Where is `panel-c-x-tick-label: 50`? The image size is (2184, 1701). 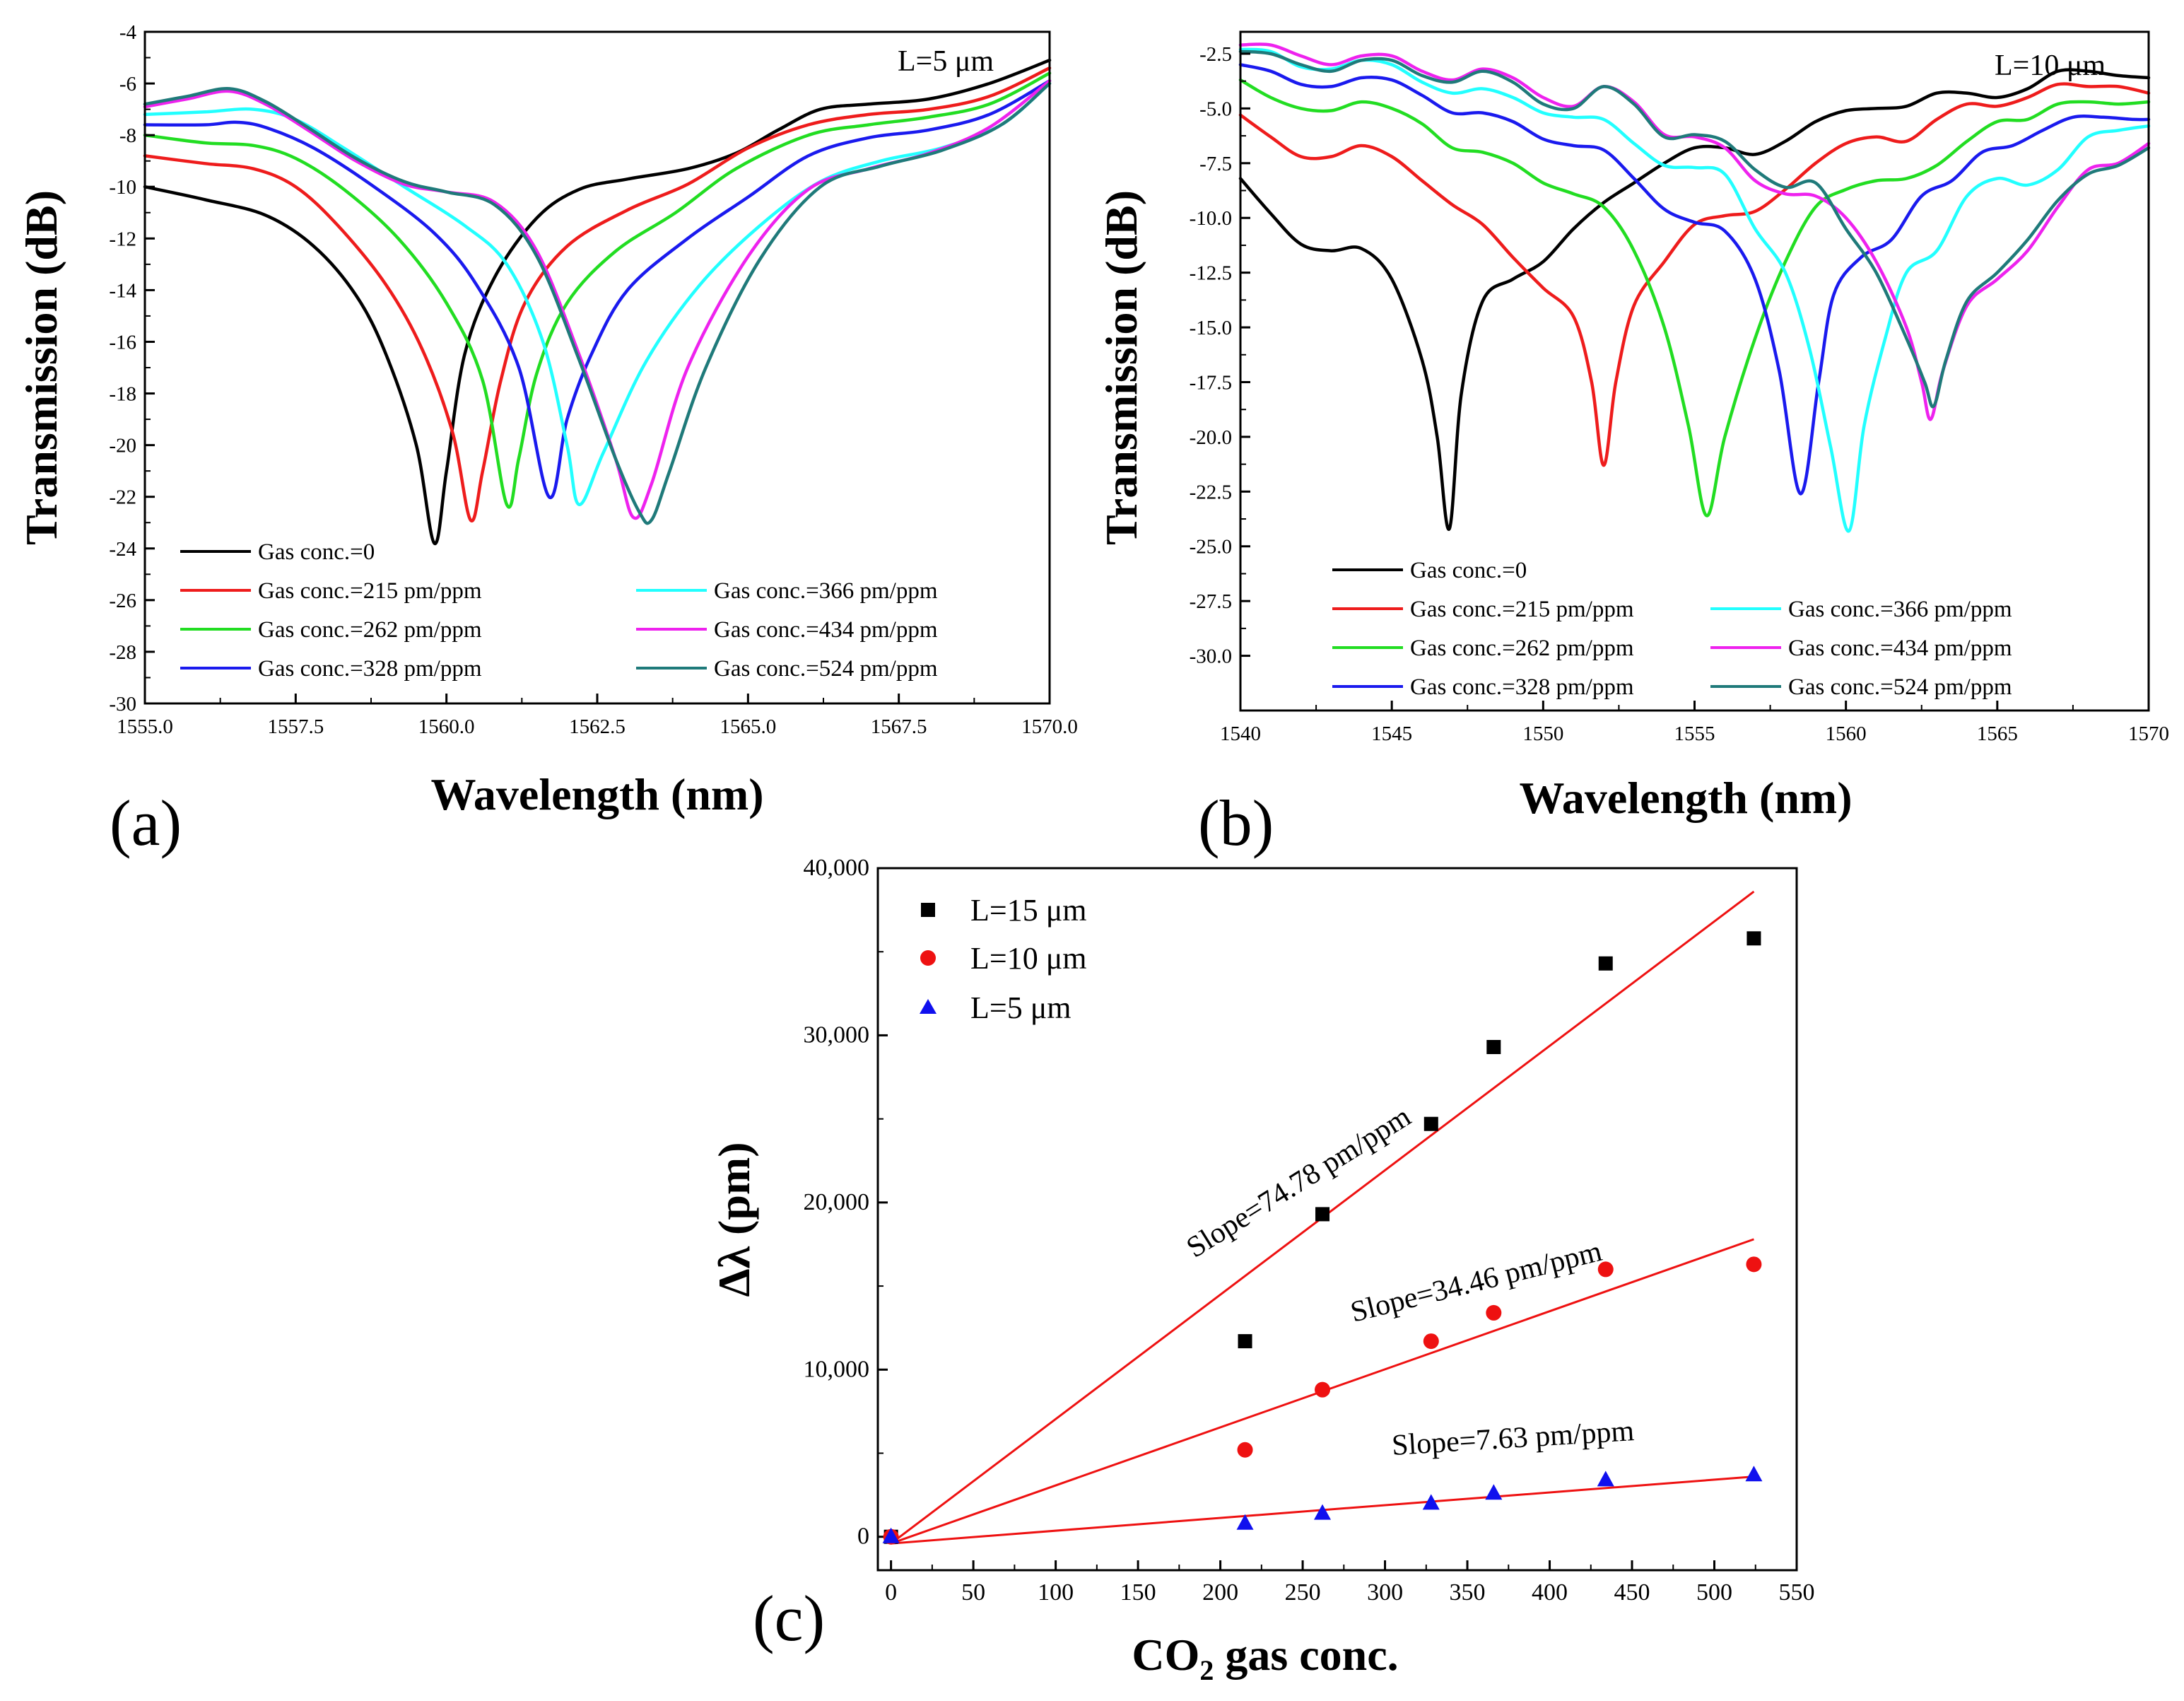 panel-c-x-tick-label: 50 is located at coordinates (973, 1592).